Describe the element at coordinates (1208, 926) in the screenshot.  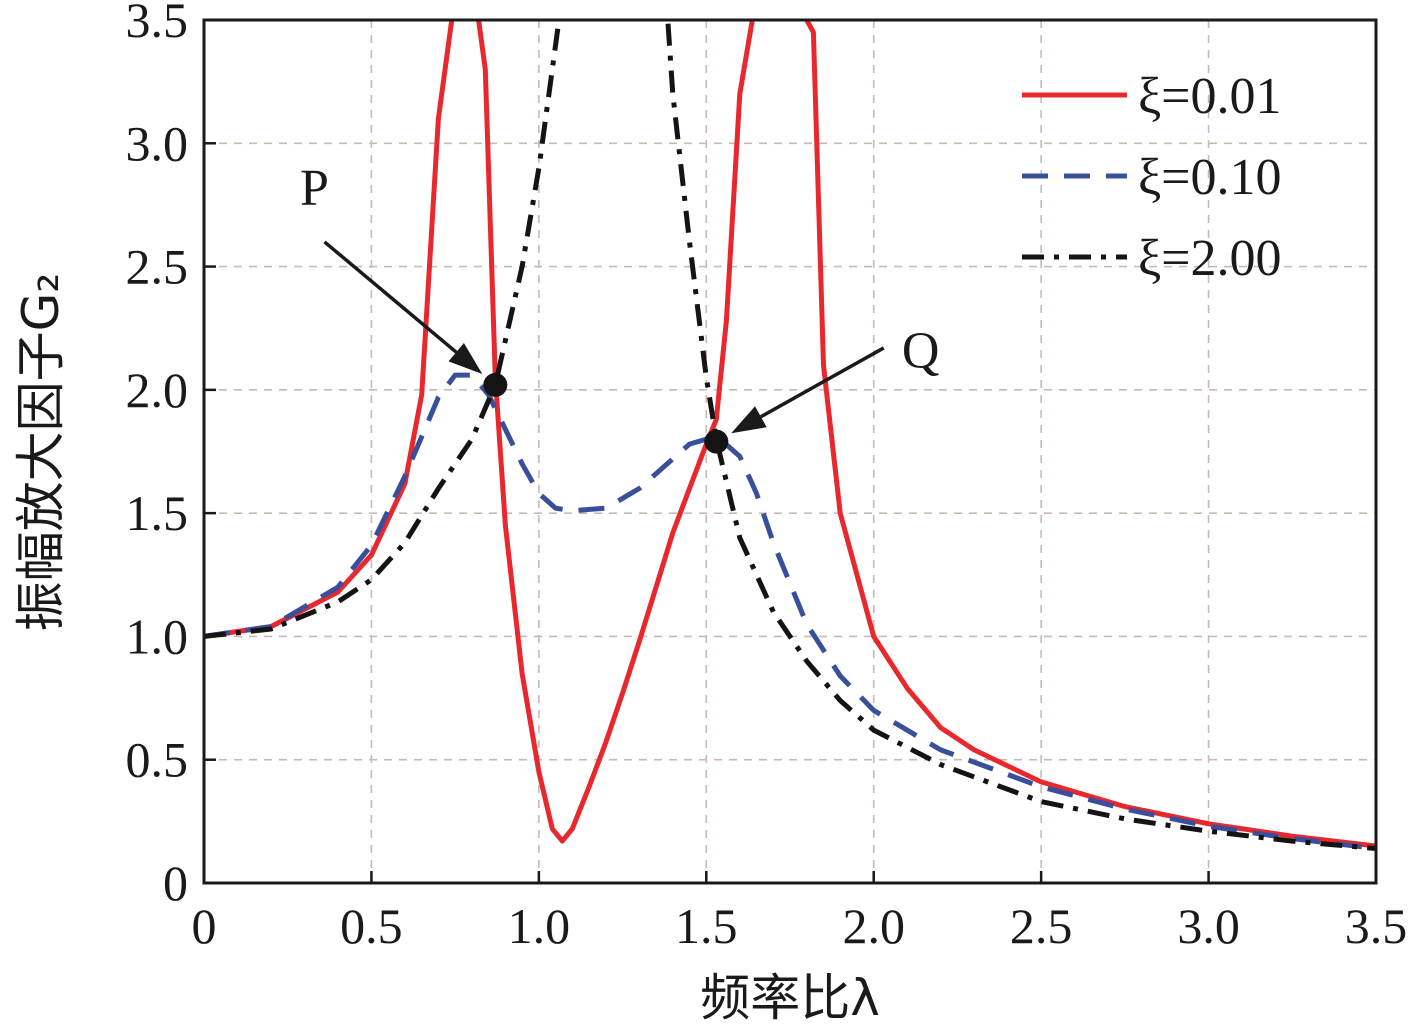
I see `x-tick-label: 3.0` at that location.